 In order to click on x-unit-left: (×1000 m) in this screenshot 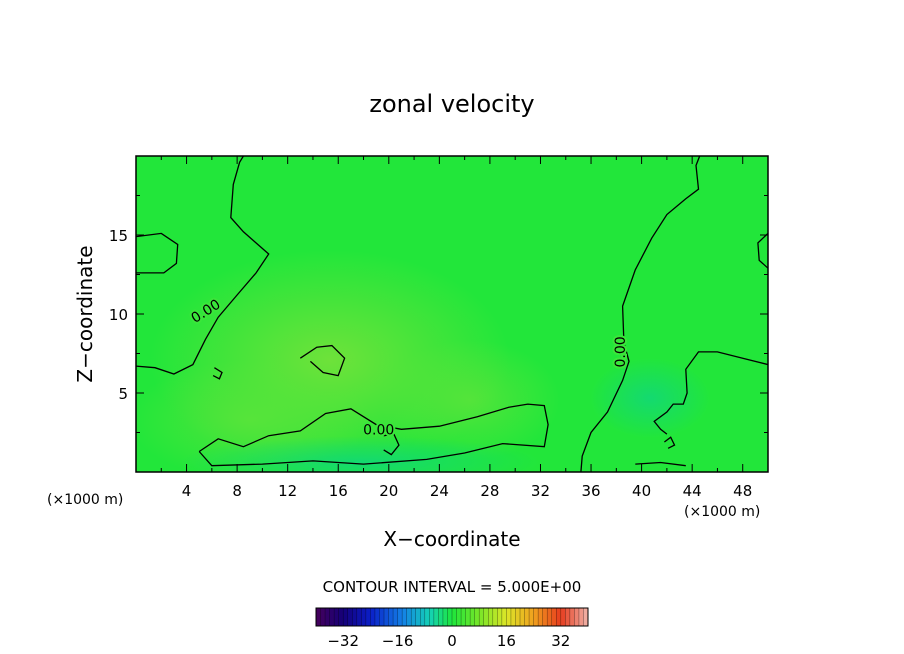, I will do `click(85, 500)`.